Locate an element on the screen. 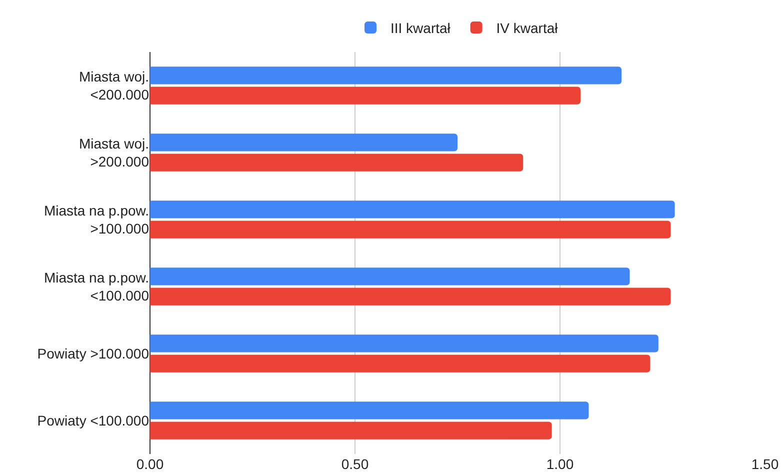 This screenshot has height=474, width=782. y-tick-label: Powiaty >100.000 is located at coordinates (93, 353).